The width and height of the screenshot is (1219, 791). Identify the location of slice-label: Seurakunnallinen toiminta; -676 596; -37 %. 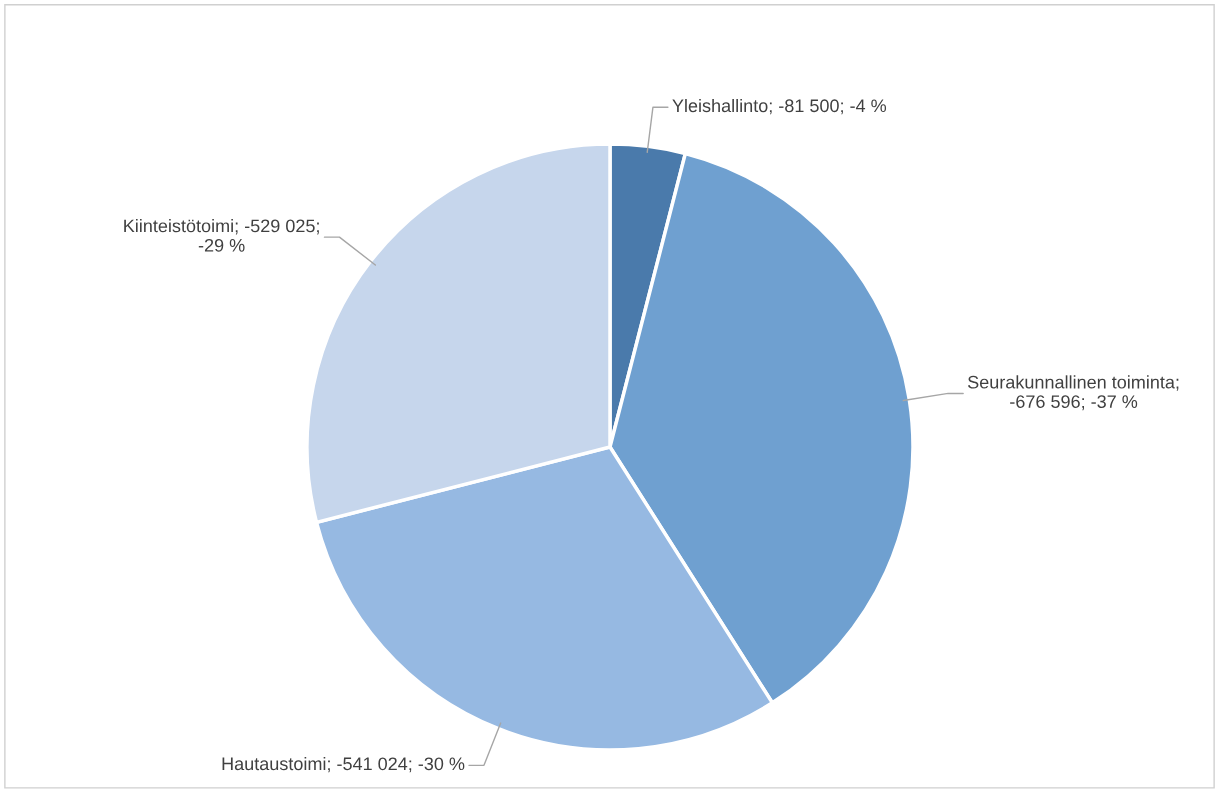
(1073, 393).